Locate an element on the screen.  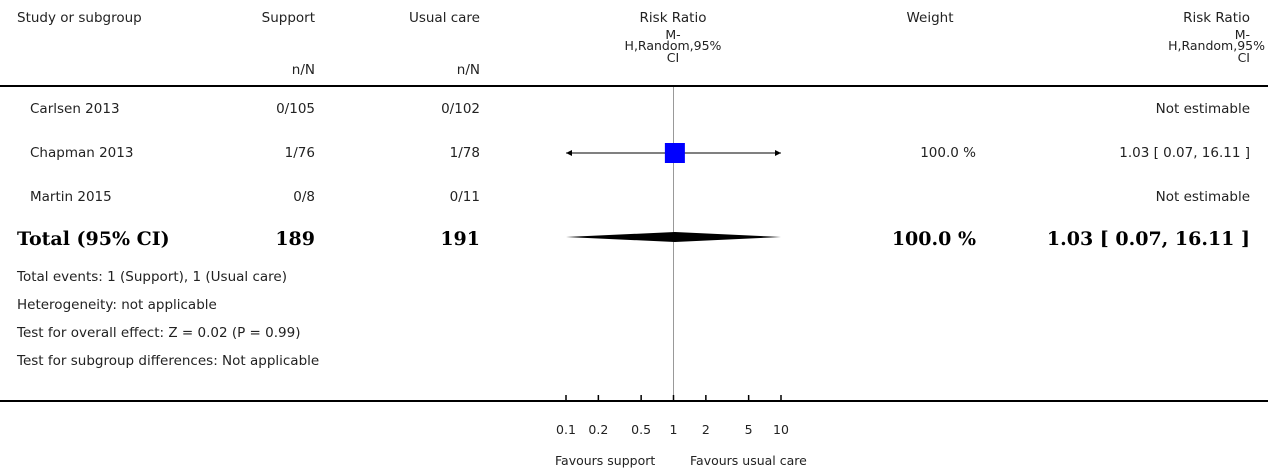
study-support-nN: 0/105 is located at coordinates (295, 109).